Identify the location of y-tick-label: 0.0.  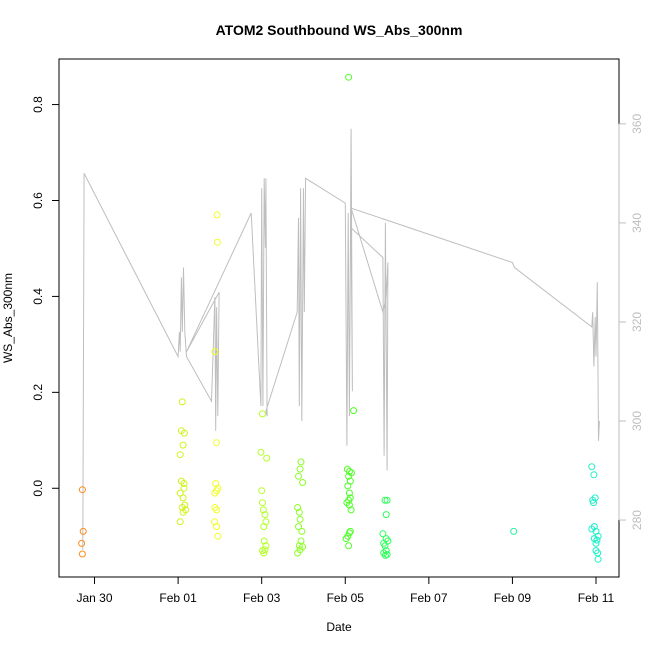
(38, 488).